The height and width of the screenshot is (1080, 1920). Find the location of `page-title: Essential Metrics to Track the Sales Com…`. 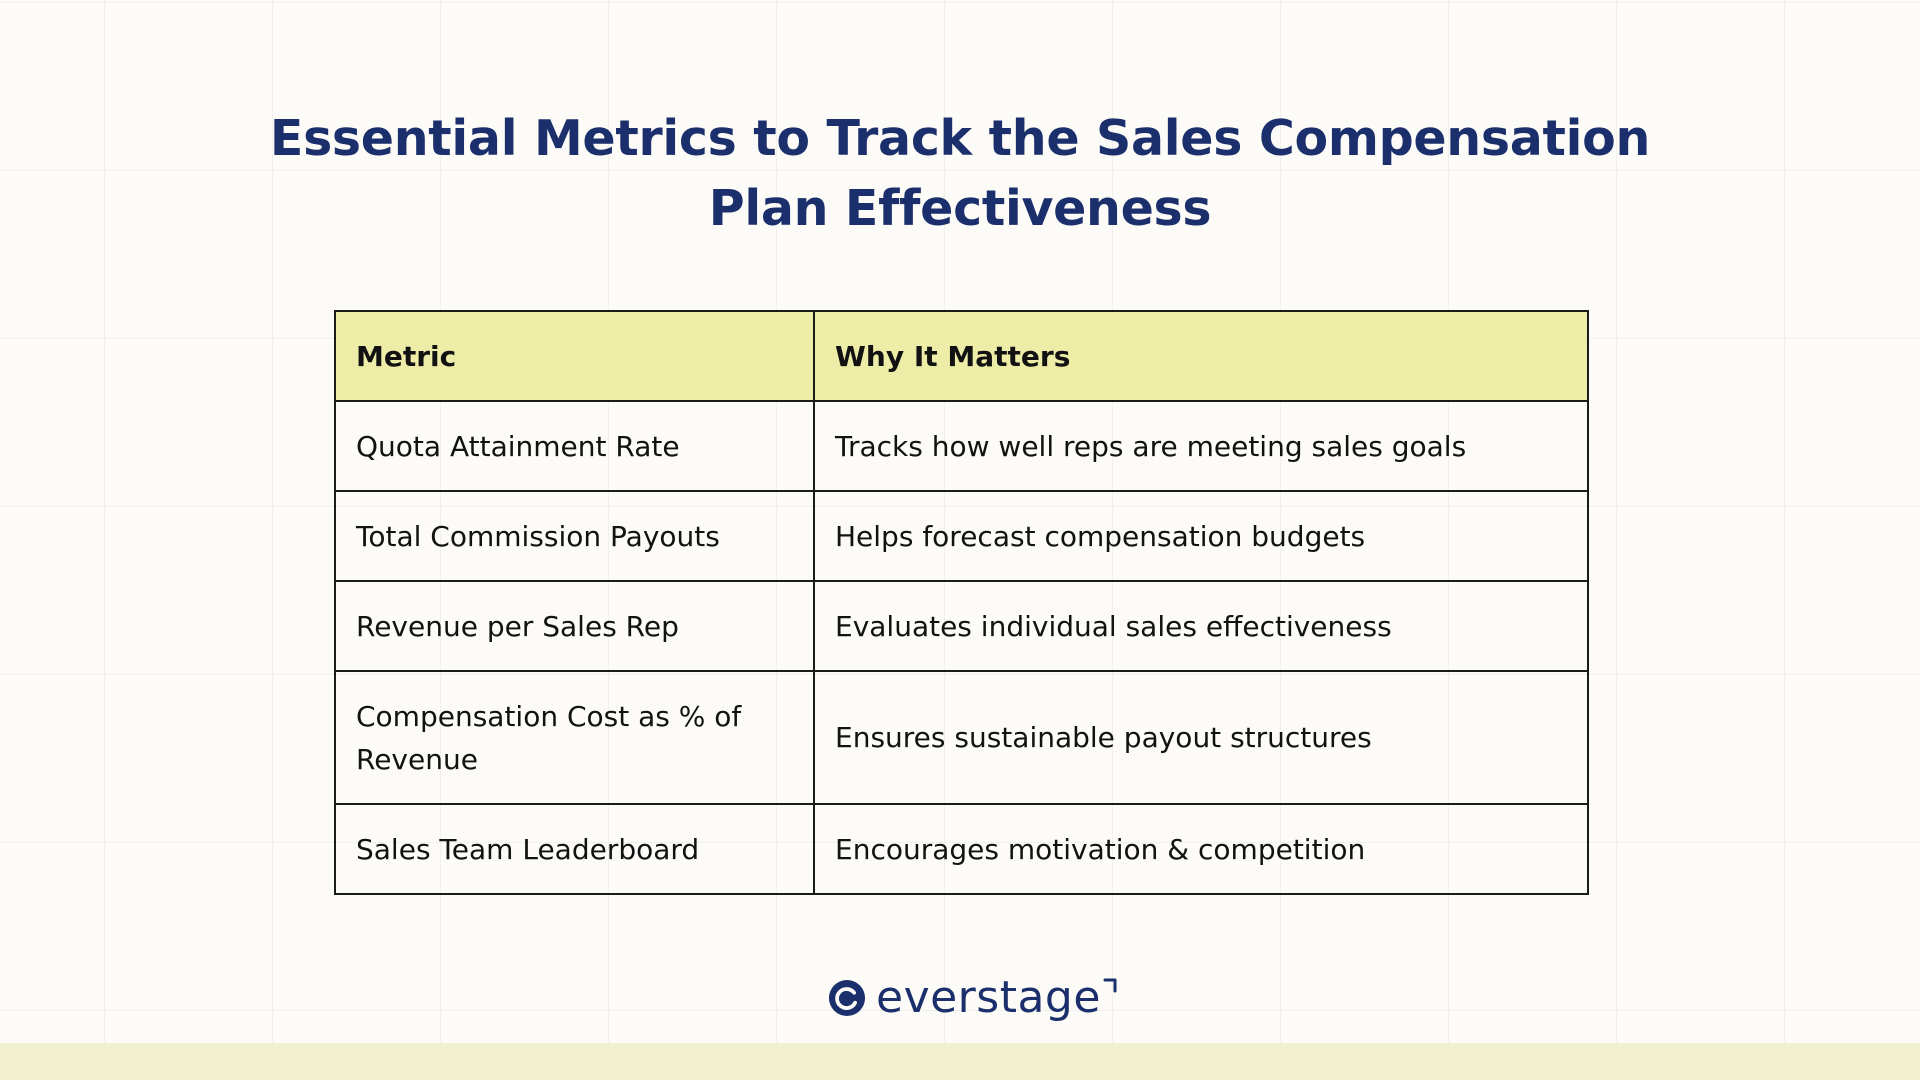

page-title: Essential Metrics to Track the Sales Com… is located at coordinates (960, 174).